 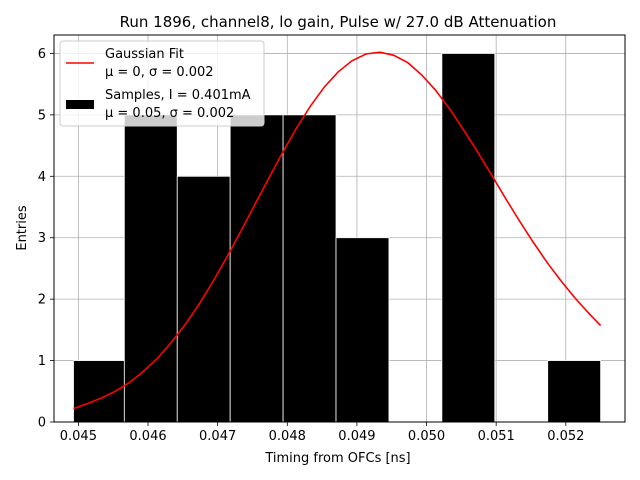 I want to click on legend-fit-label: Gaussian Fit, so click(x=144, y=54).